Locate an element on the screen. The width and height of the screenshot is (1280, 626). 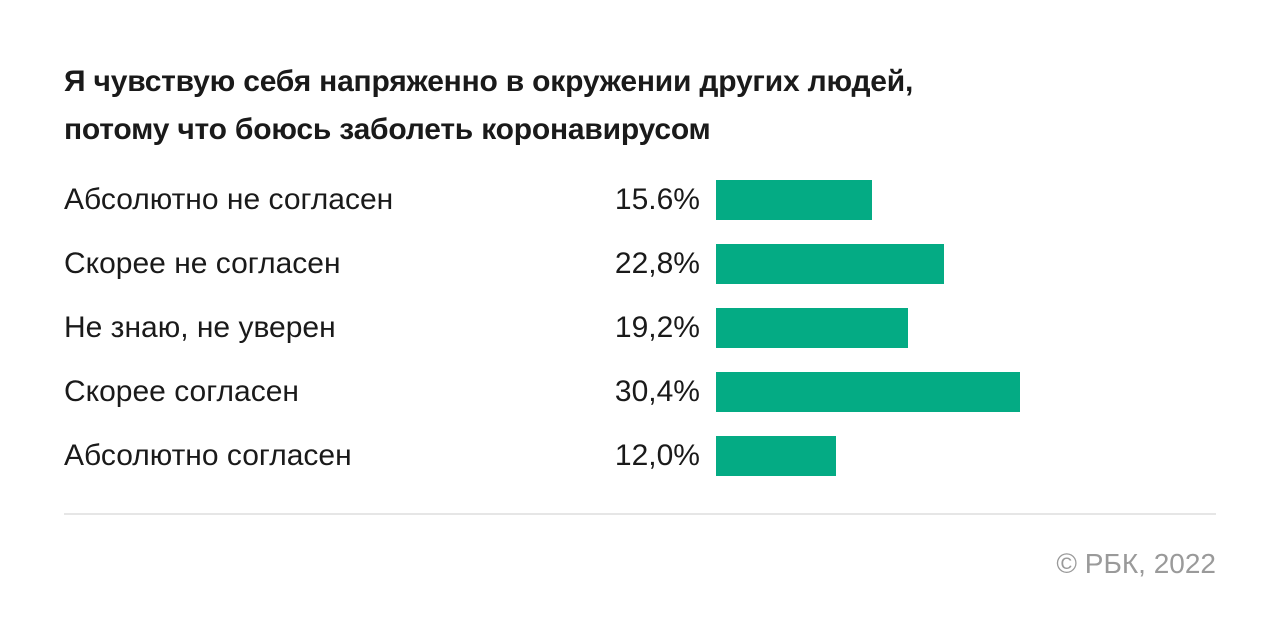
divider is located at coordinates (640, 514).